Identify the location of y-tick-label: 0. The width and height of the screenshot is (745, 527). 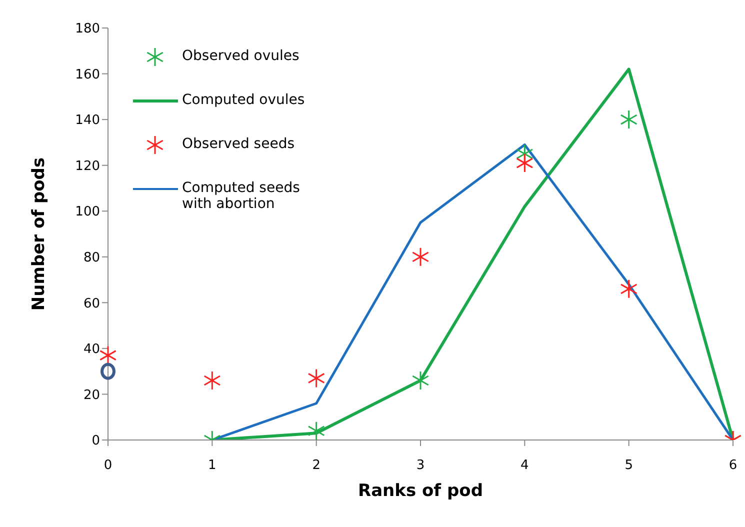
(96, 441).